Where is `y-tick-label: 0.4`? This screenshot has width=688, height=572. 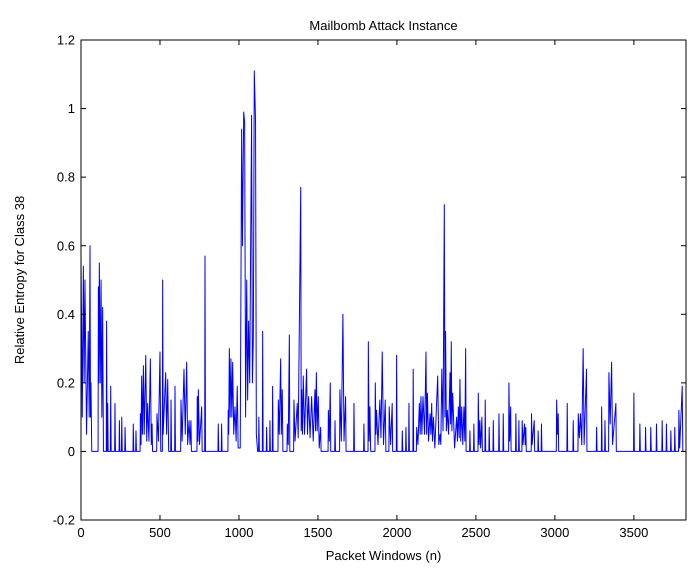
y-tick-label: 0.4 is located at coordinates (65, 314).